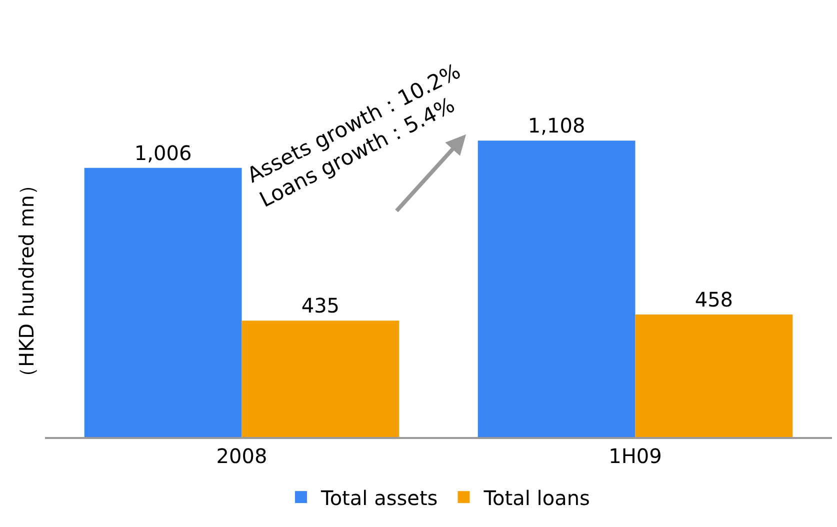 The height and width of the screenshot is (527, 837). What do you see at coordinates (714, 299) in the screenshot?
I see `data-label: 458` at bounding box center [714, 299].